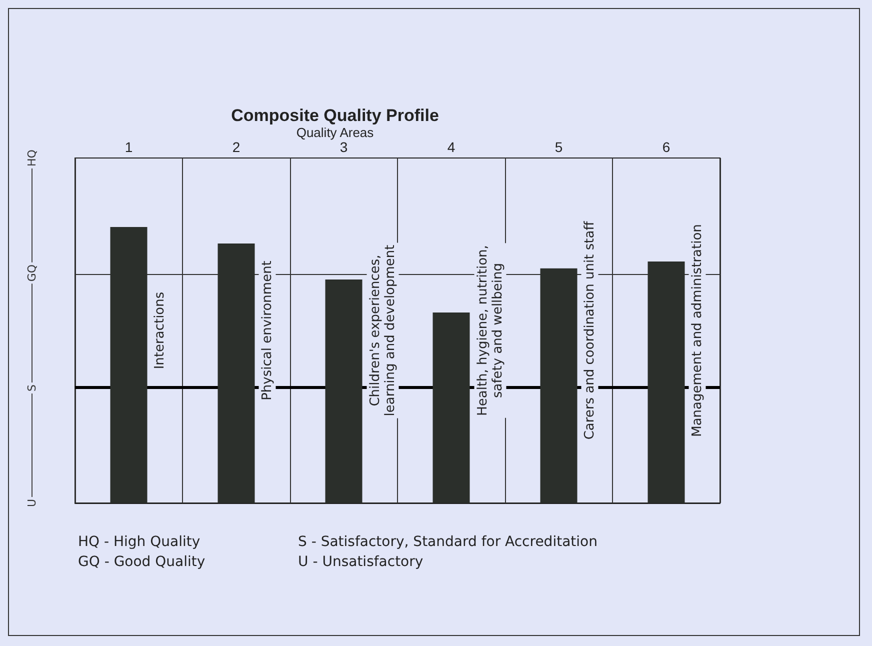 This screenshot has width=872, height=646. What do you see at coordinates (32, 157) in the screenshot?
I see `text: HQ` at bounding box center [32, 157].